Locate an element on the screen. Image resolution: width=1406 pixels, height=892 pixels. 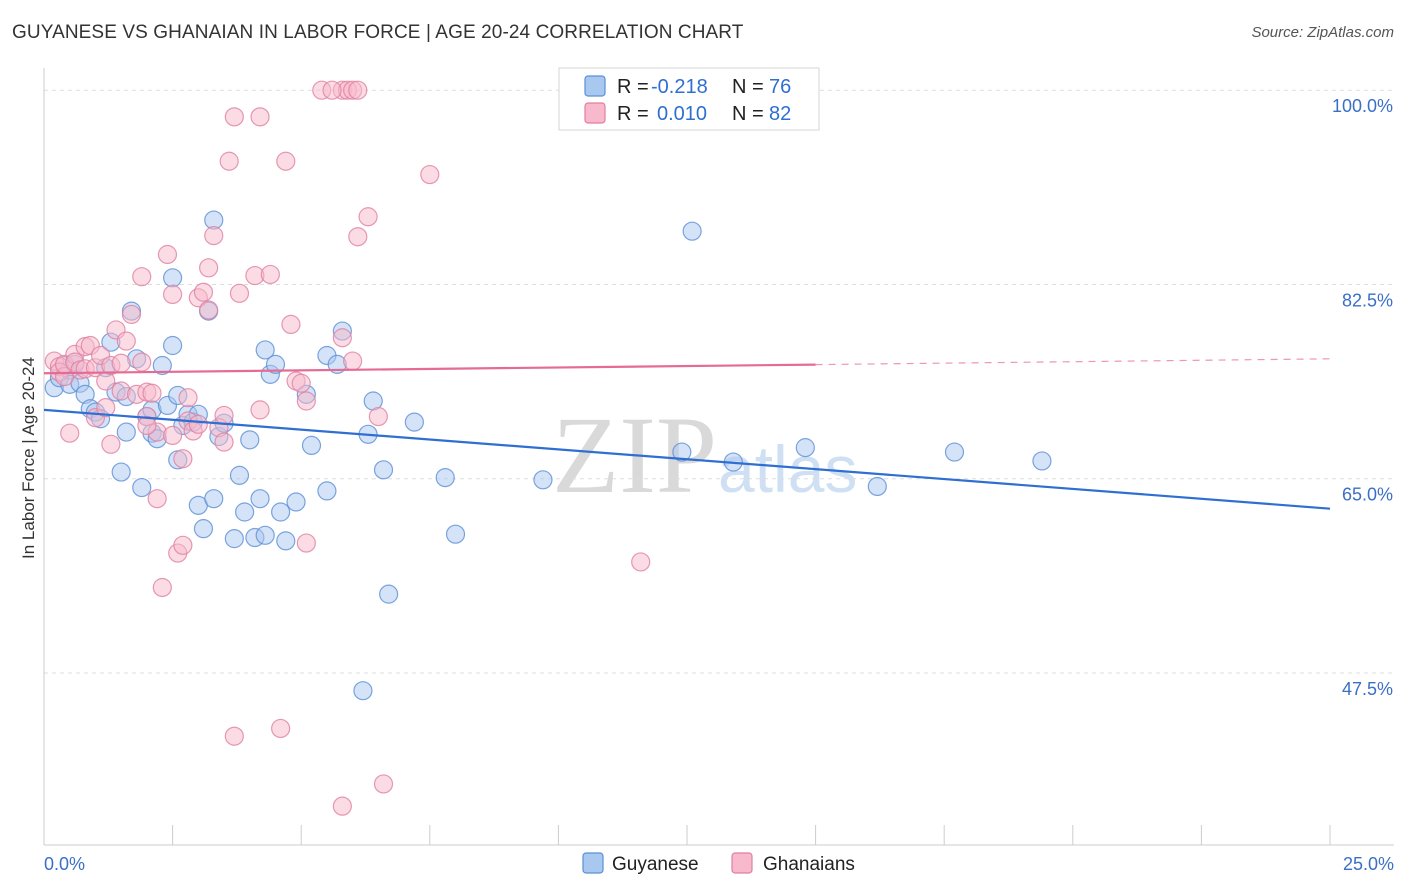
legend-n-value-guyanese: 76 is located at coordinates (780, 87).